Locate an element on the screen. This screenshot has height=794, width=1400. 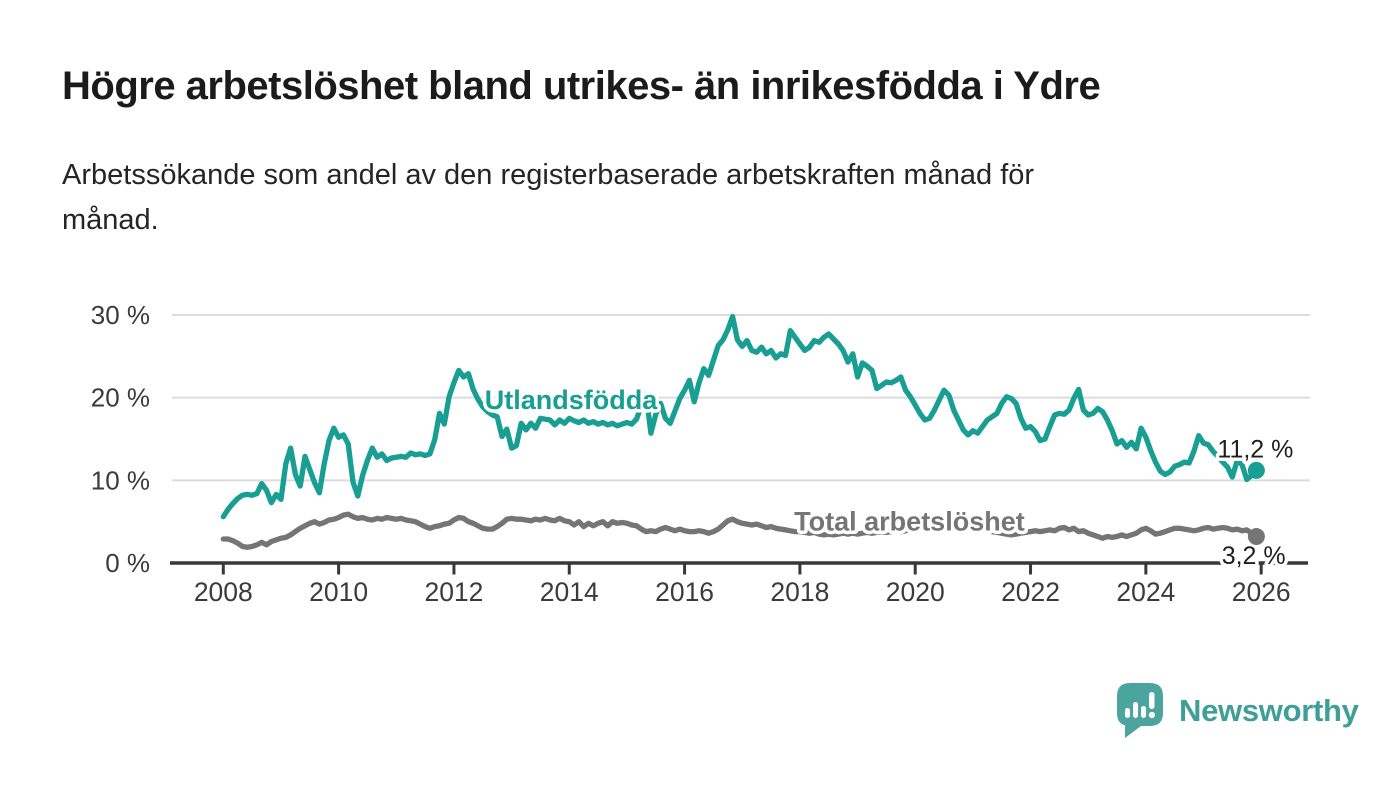
chart-subtitle-line2: månad. is located at coordinates (110, 219).